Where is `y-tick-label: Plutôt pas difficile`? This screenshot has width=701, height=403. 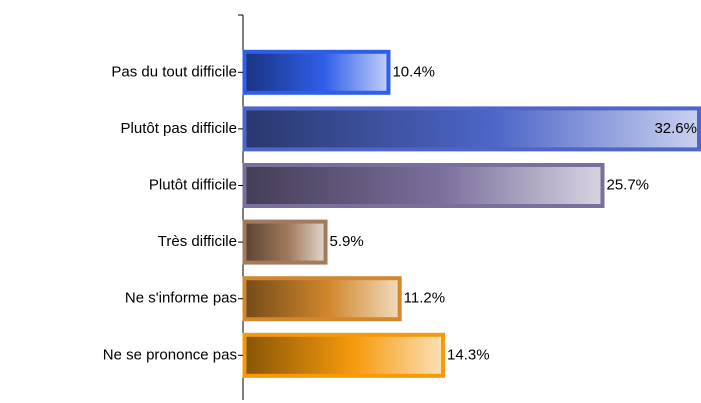
y-tick-label: Plutôt pas difficile is located at coordinates (179, 128).